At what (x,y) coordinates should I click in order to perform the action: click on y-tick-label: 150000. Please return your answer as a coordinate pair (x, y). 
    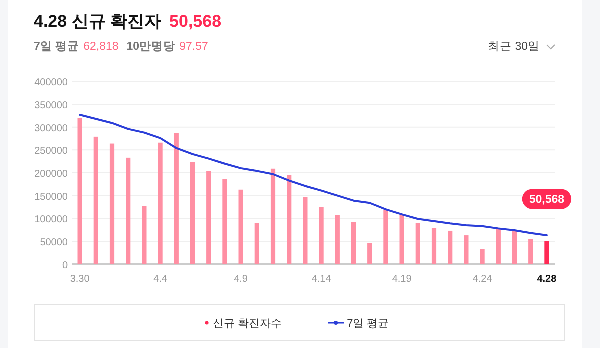
    Looking at the image, I should click on (51, 197).